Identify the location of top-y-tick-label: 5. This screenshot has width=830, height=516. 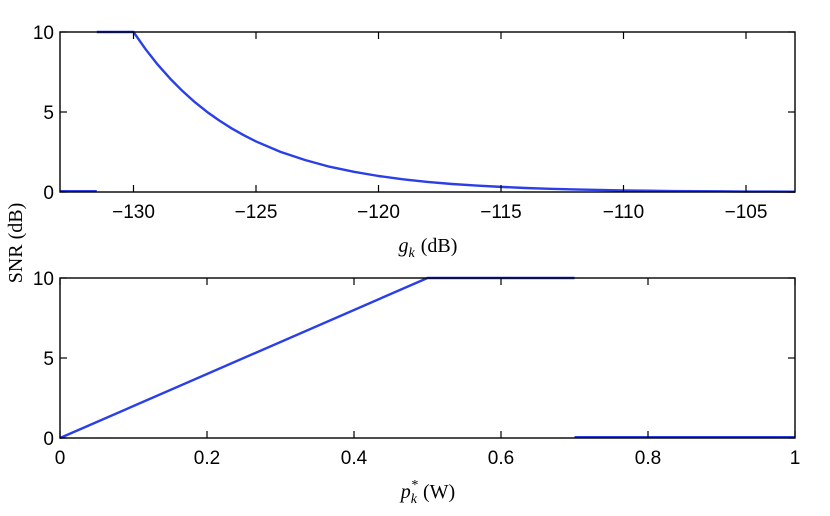
(48, 113).